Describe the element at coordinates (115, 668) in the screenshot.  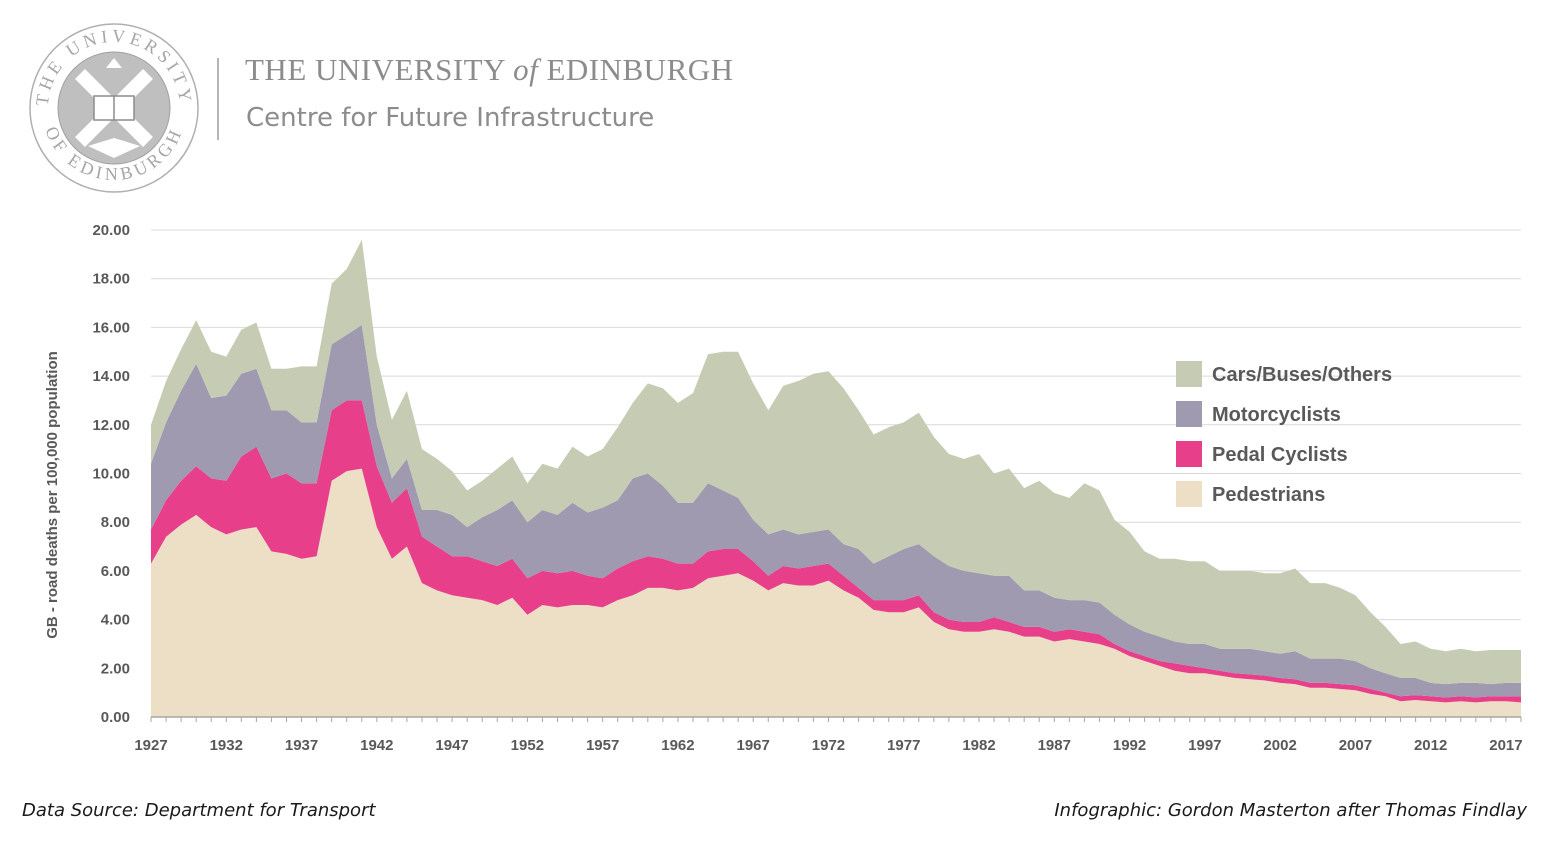
I see `y-tick-label: 2.00` at that location.